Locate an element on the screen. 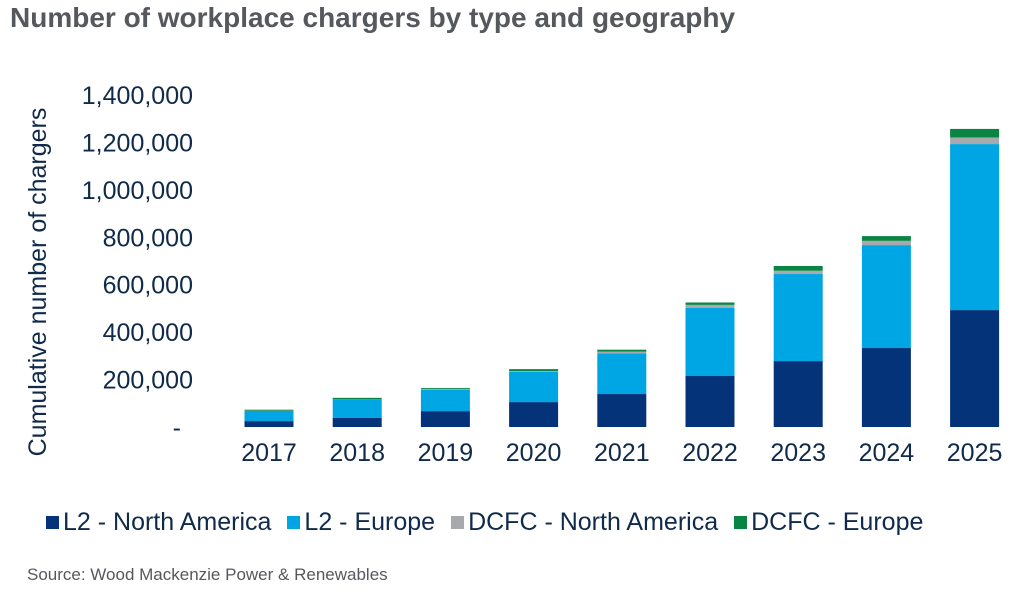 This screenshot has width=1029, height=601. x-tick-label: 2018 is located at coordinates (357, 453).